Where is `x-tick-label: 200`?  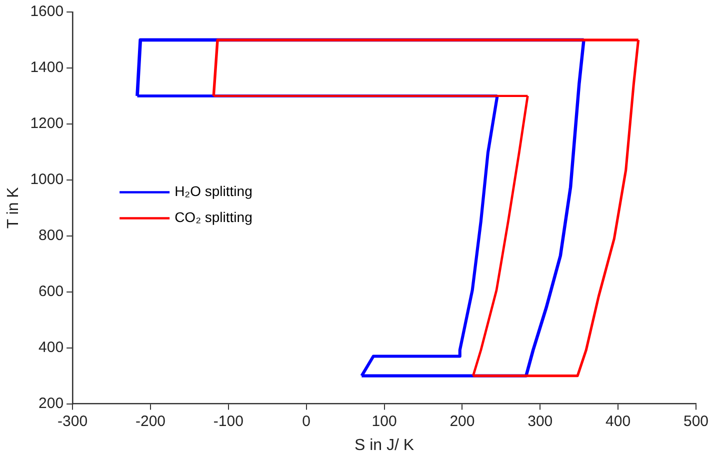 x-tick-label: 200 is located at coordinates (462, 421).